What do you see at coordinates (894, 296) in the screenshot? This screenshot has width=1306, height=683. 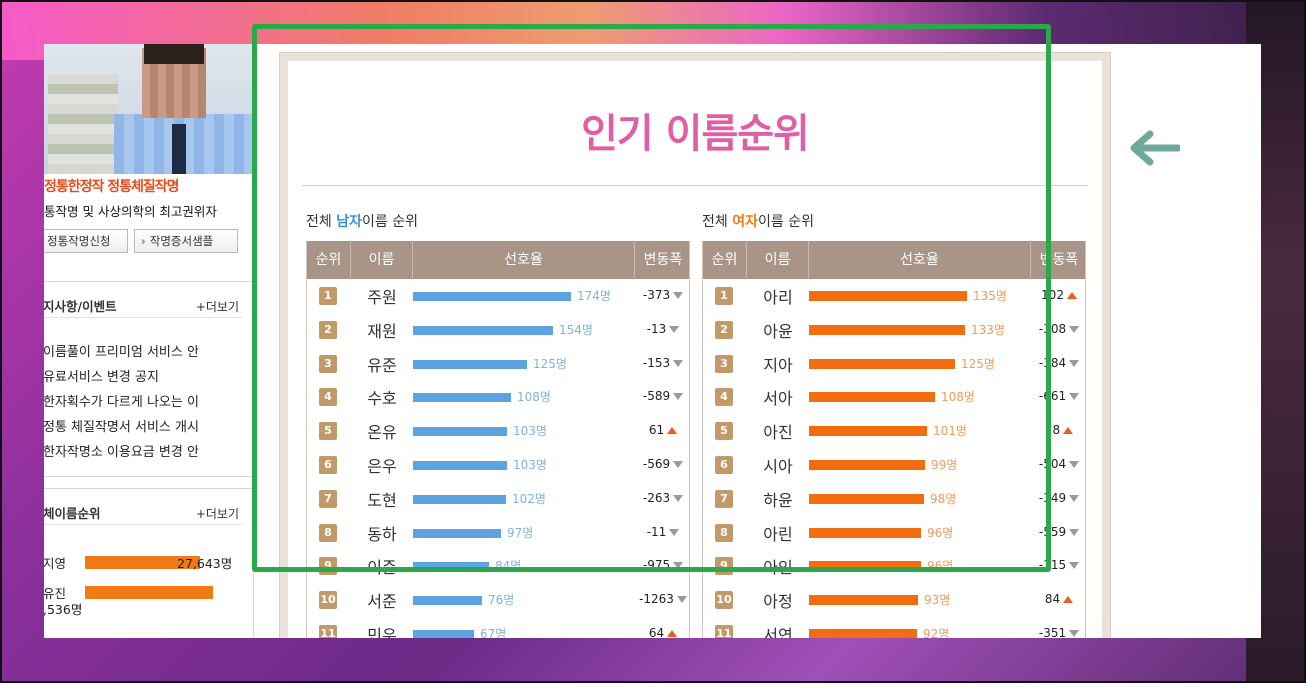 I see `table-row: 1 아리 135명 102` at bounding box center [894, 296].